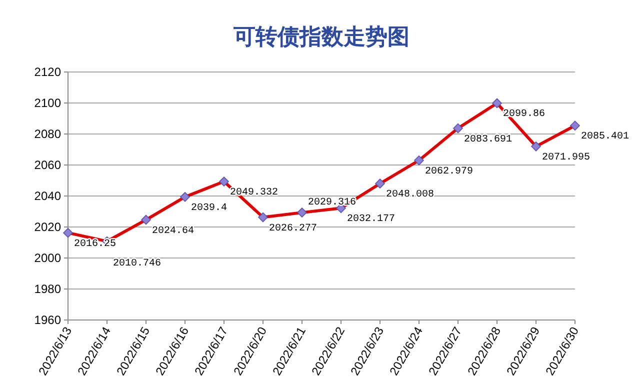 This screenshot has width=640, height=391. What do you see at coordinates (488, 140) in the screenshot?
I see `data-label: 2083.691` at bounding box center [488, 140].